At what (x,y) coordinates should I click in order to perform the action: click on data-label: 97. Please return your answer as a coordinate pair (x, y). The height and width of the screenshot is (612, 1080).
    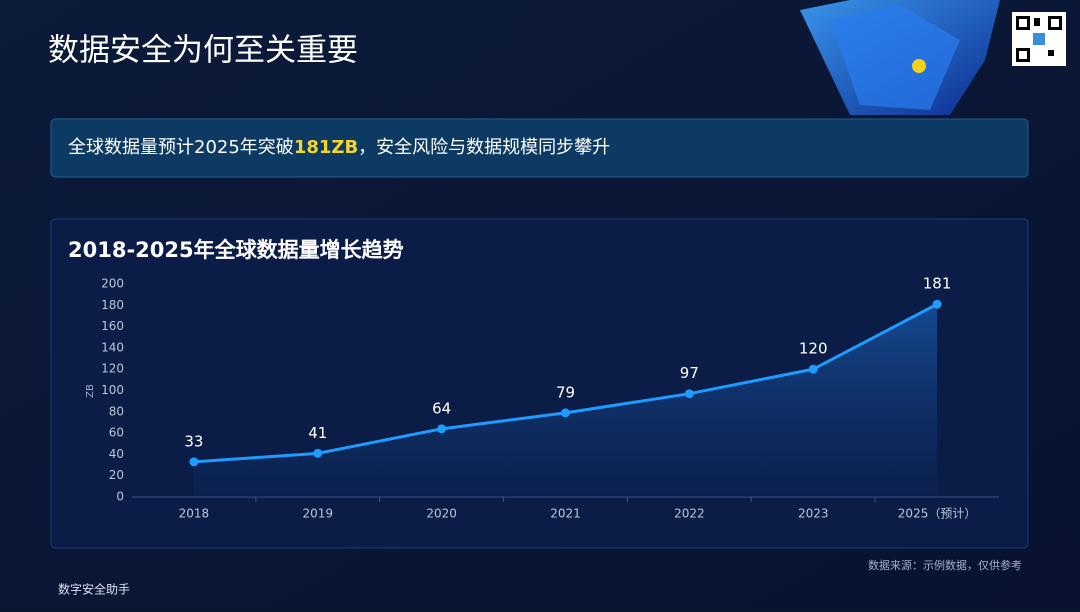
    Looking at the image, I should click on (689, 373).